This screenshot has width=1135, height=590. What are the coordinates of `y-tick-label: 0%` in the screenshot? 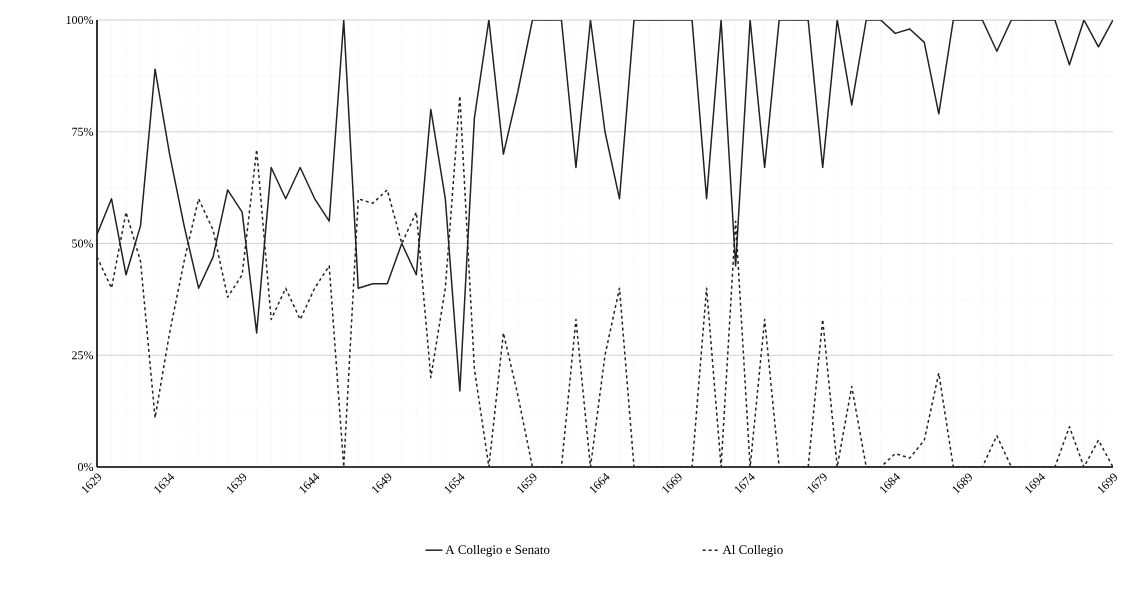 It's located at (86, 467).